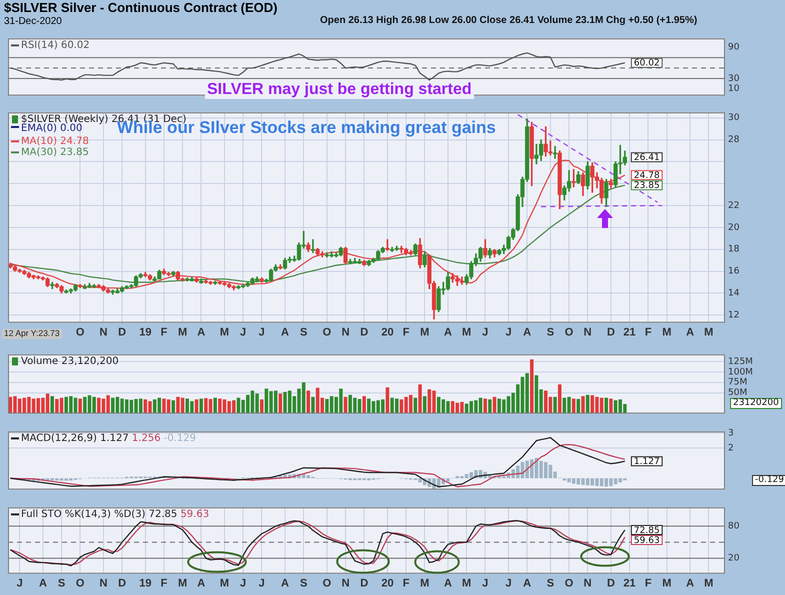 The width and height of the screenshot is (785, 595). I want to click on legend-label: RSI(14) 60.02, so click(55, 45).